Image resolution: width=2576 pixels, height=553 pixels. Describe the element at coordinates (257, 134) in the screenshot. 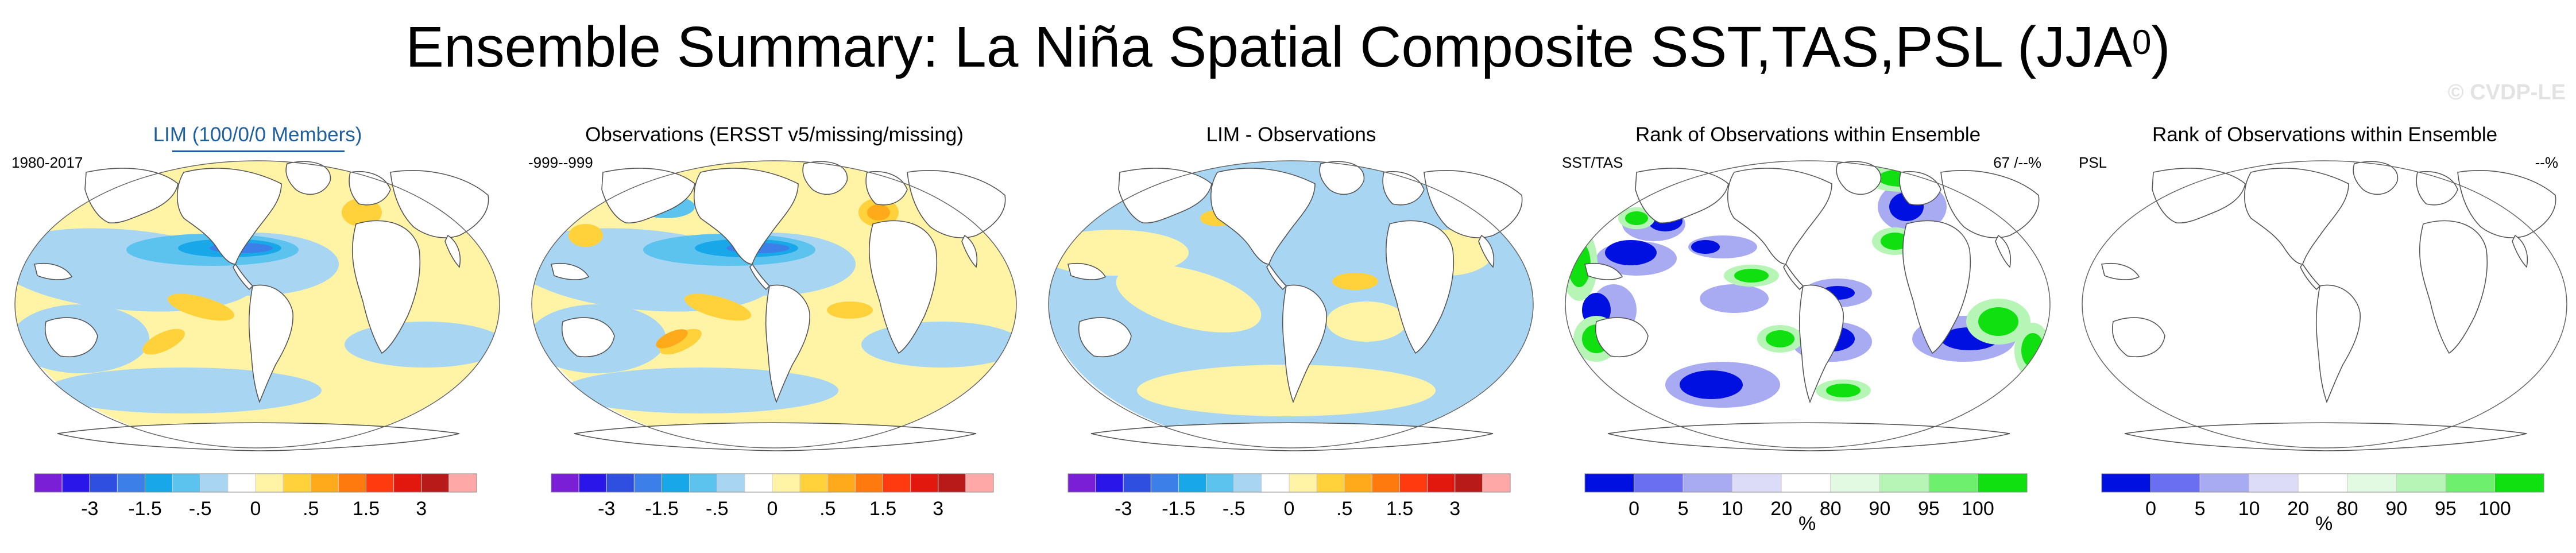

I see `panel-title: LIM (100/0/0 Members)` at that location.